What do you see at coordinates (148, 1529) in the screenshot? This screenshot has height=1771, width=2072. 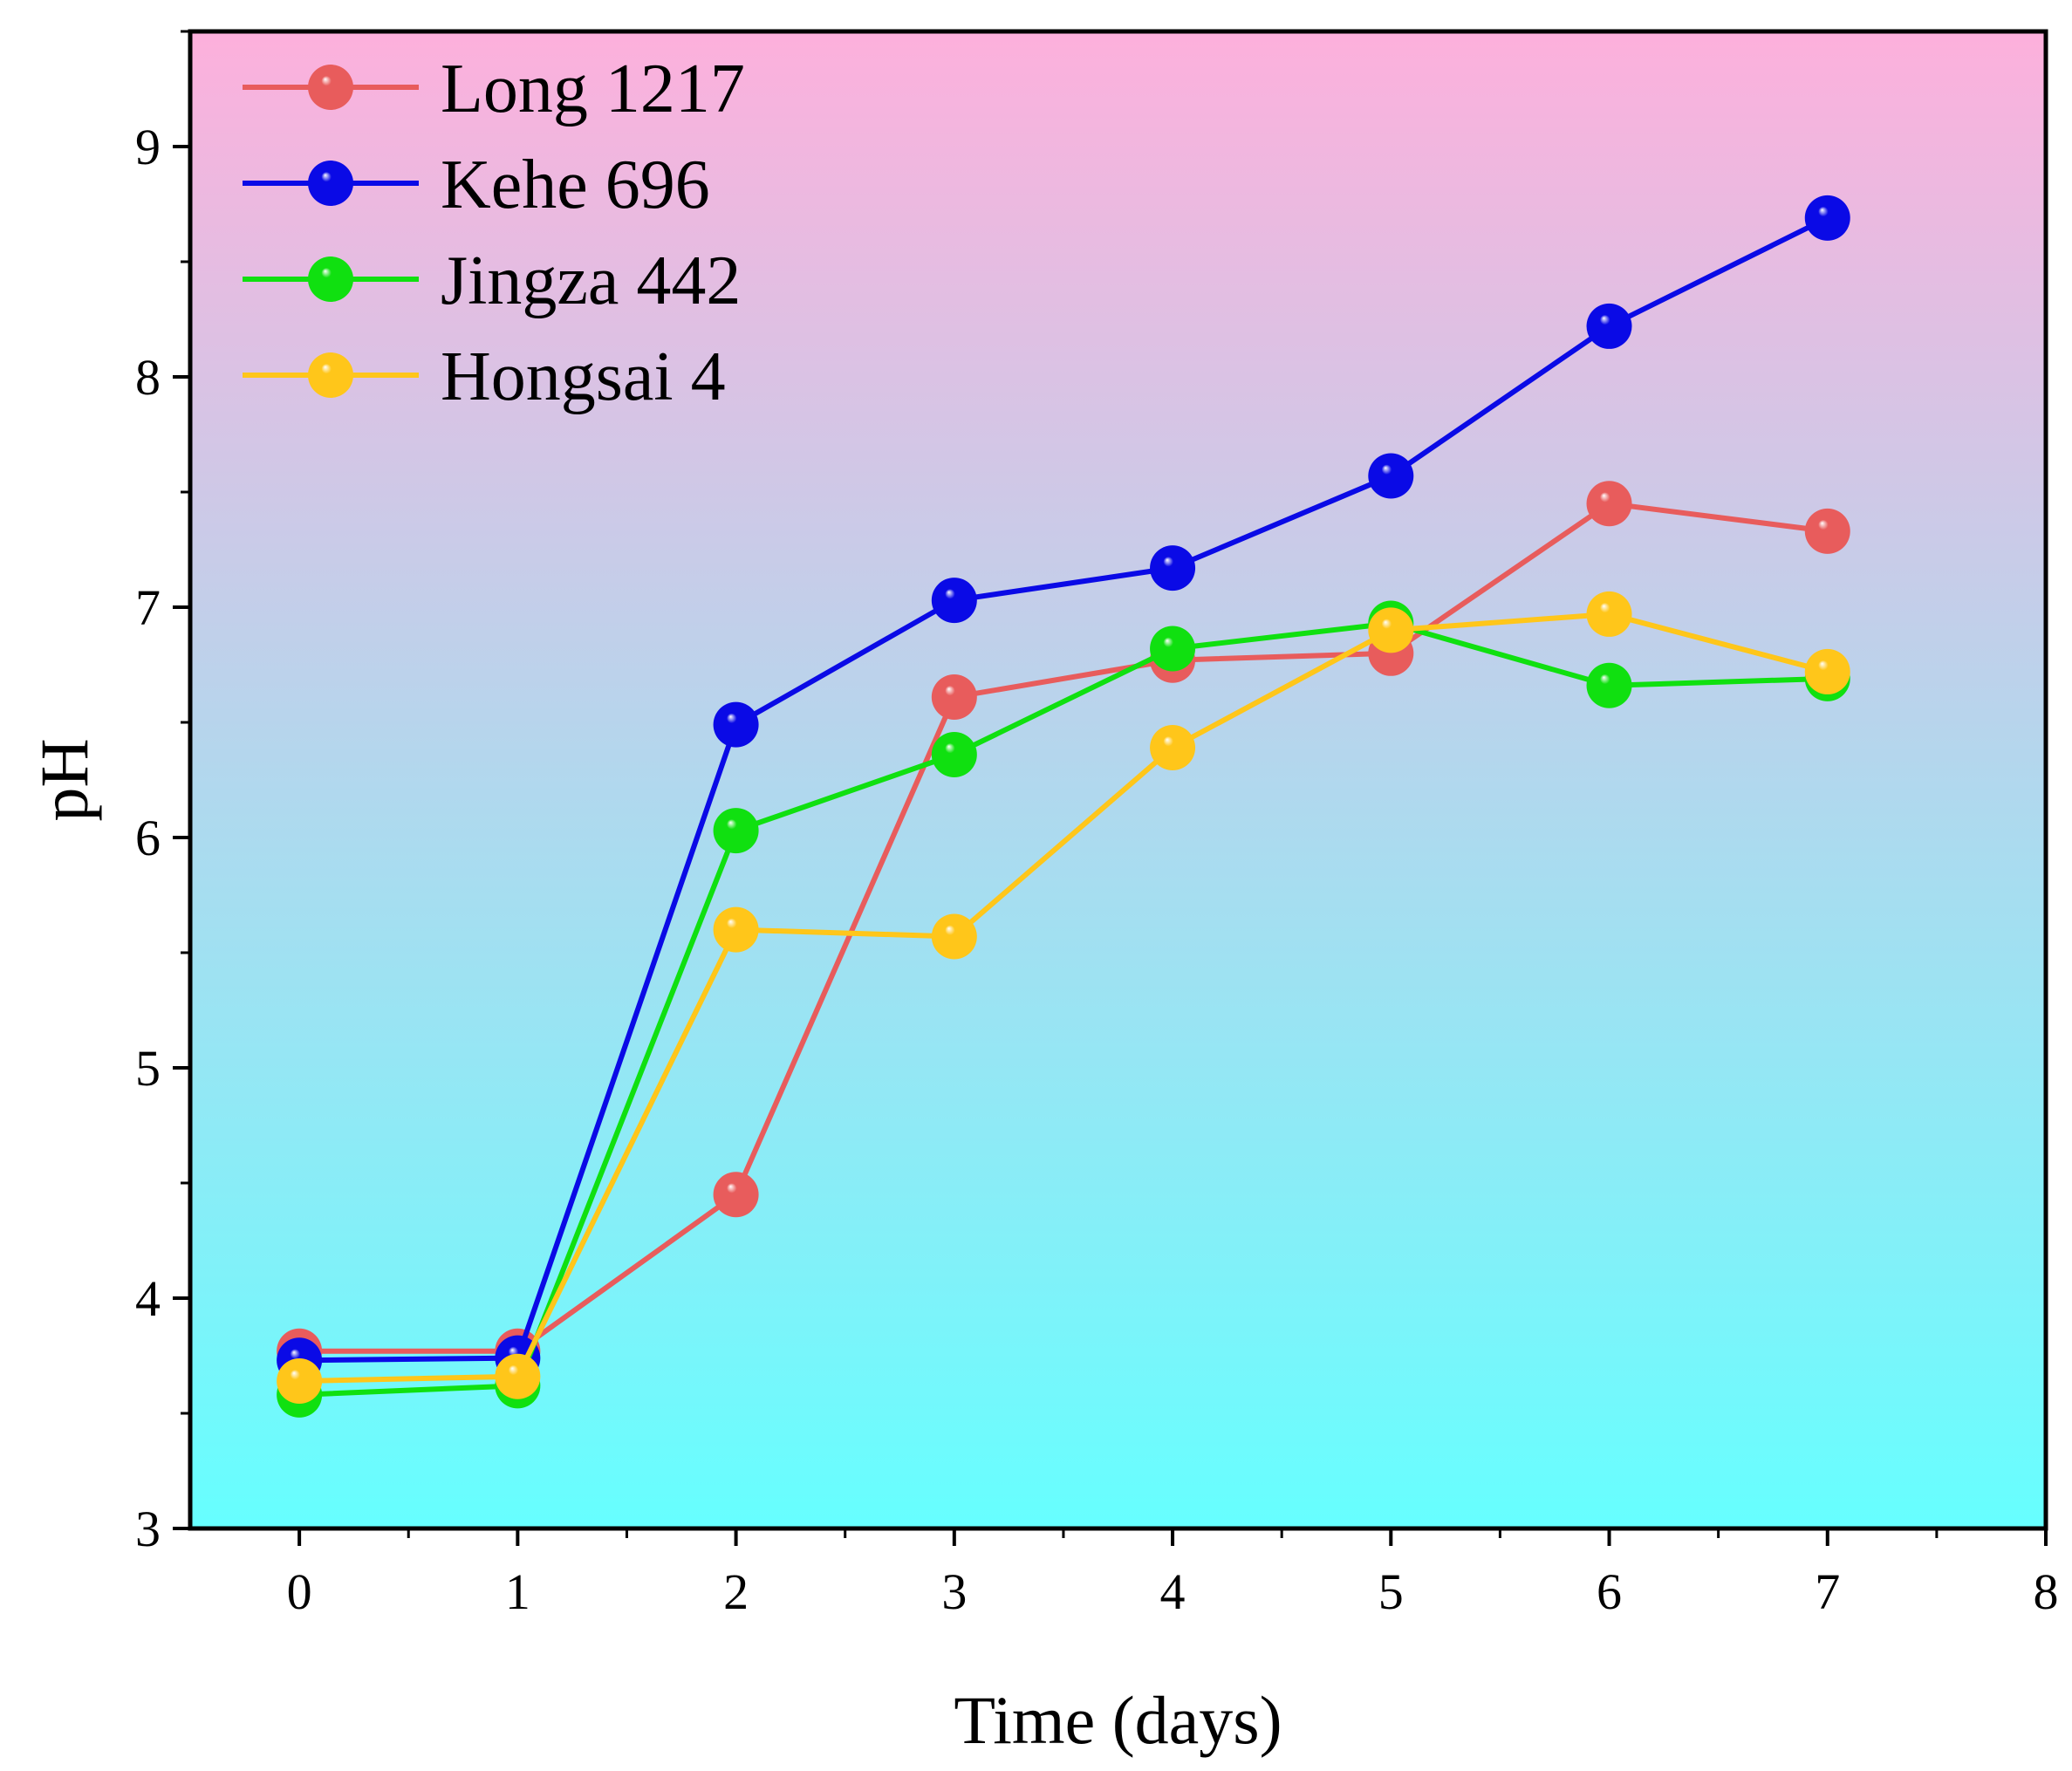 I see `y-tick-label: 3` at bounding box center [148, 1529].